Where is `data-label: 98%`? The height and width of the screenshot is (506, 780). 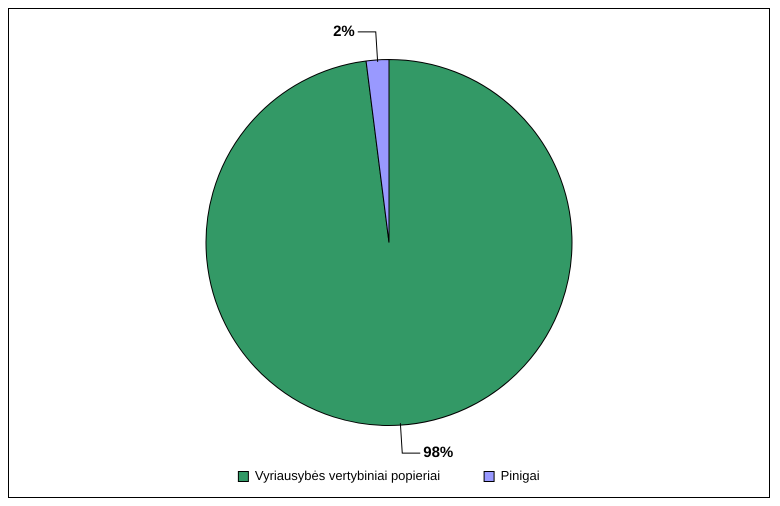
data-label: 98% is located at coordinates (438, 453).